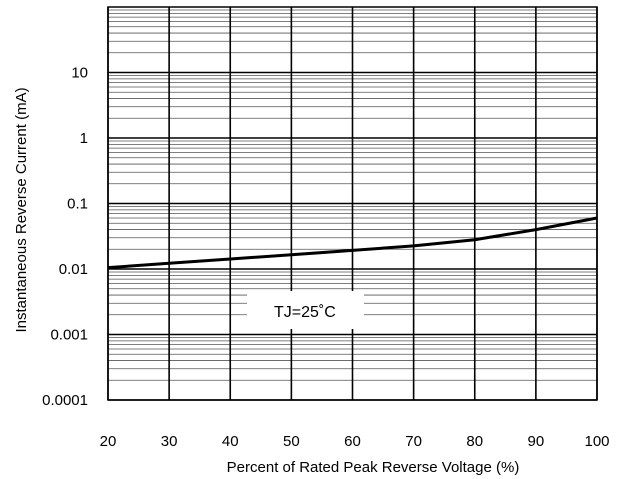  What do you see at coordinates (108, 441) in the screenshot?
I see `x-tick-label: 20` at bounding box center [108, 441].